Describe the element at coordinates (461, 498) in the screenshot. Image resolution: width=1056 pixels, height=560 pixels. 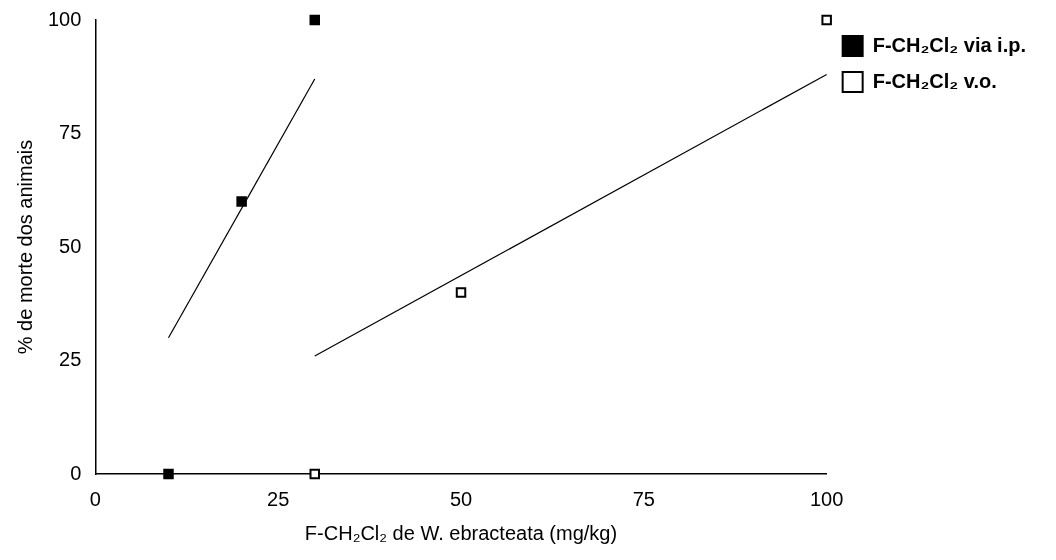
I see `x-tick-label: 50` at that location.